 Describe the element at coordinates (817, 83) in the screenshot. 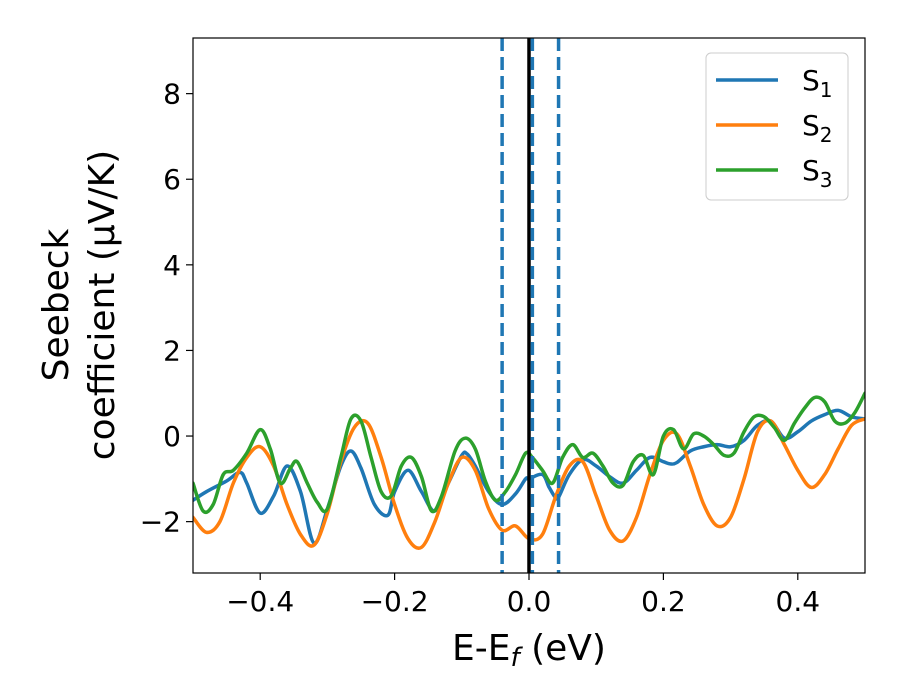

I see `legend-label-s1: S1` at that location.